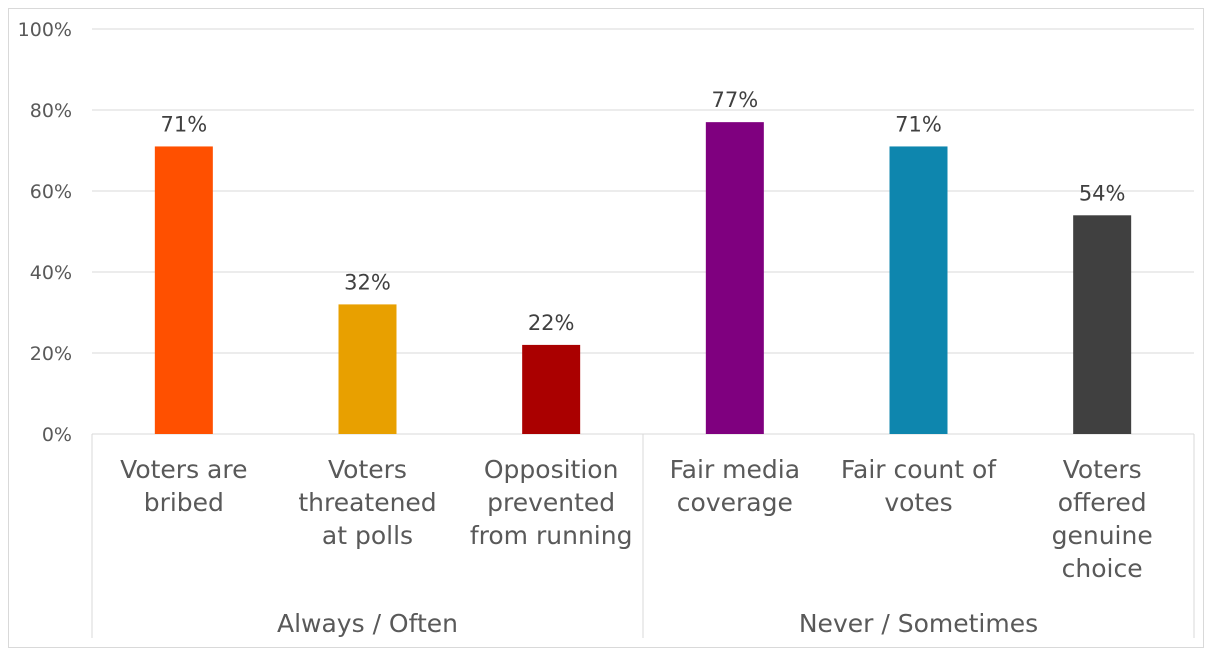 The height and width of the screenshot is (648, 1208). What do you see at coordinates (367, 282) in the screenshot?
I see `data-label: 32%` at bounding box center [367, 282].